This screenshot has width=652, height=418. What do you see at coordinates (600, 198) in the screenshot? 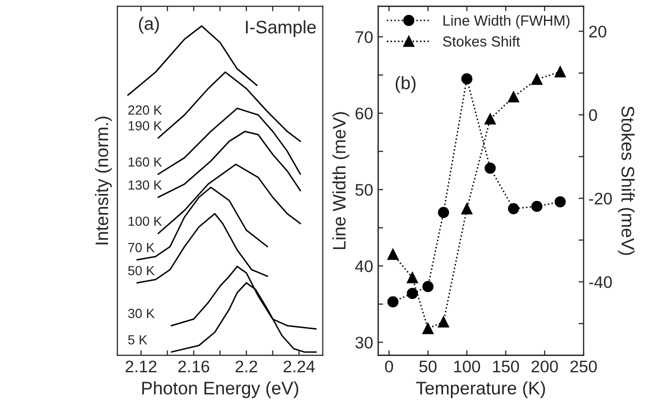
I see `y2-tick-label: -20` at bounding box center [600, 198].